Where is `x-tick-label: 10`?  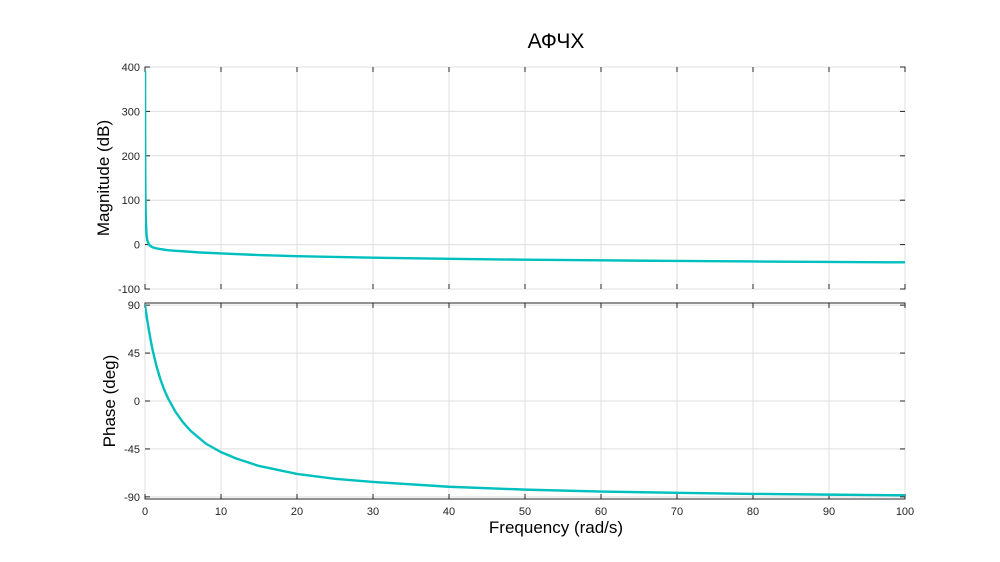 x-tick-label: 10 is located at coordinates (221, 512).